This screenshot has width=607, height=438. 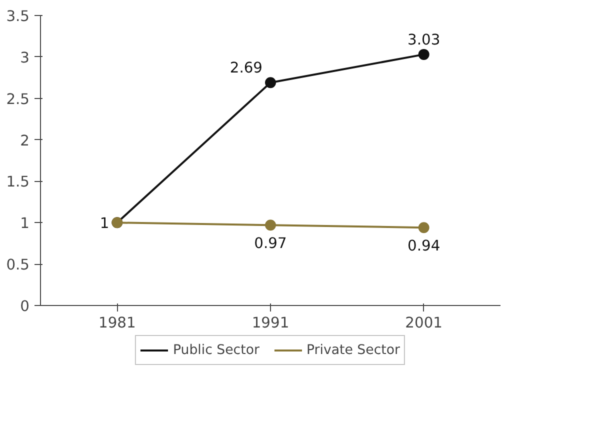 I want to click on y-tick-label: 2, so click(x=25, y=141).